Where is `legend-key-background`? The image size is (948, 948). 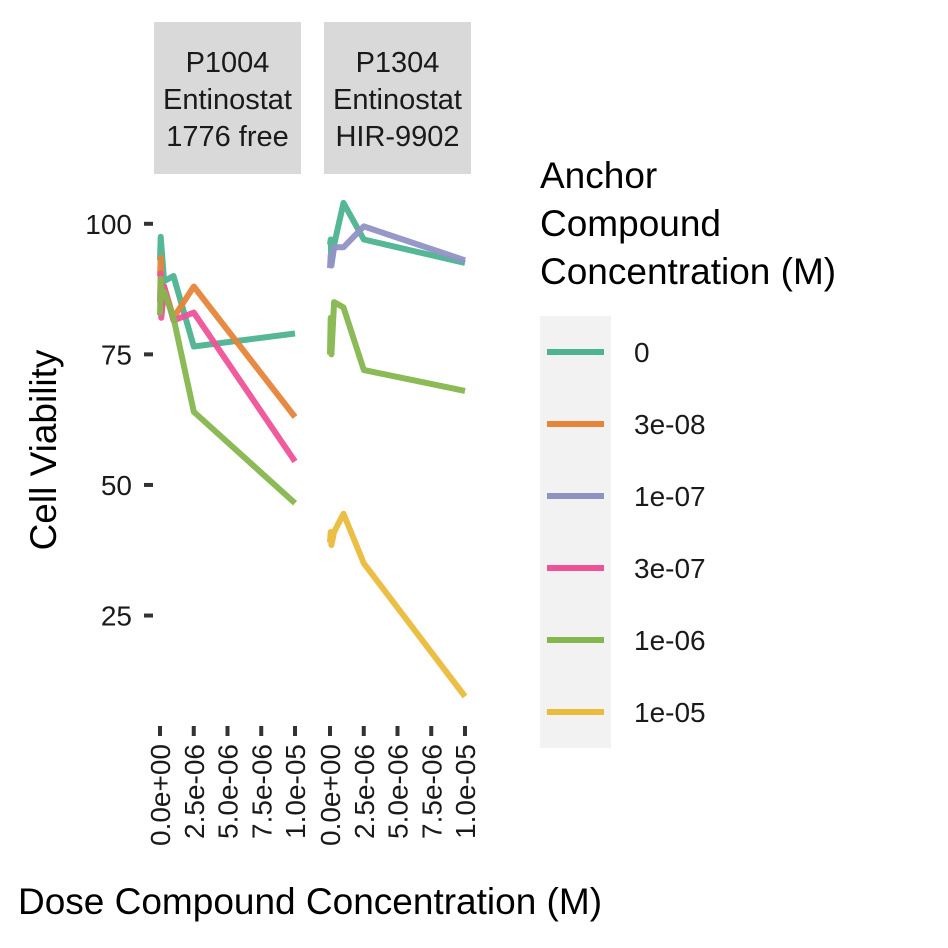 legend-key-background is located at coordinates (575, 532).